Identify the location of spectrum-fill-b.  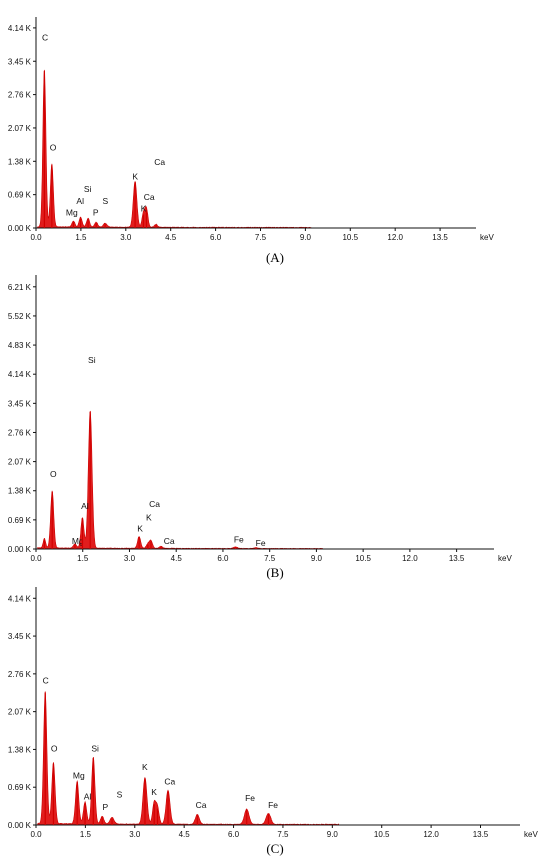
(180, 480).